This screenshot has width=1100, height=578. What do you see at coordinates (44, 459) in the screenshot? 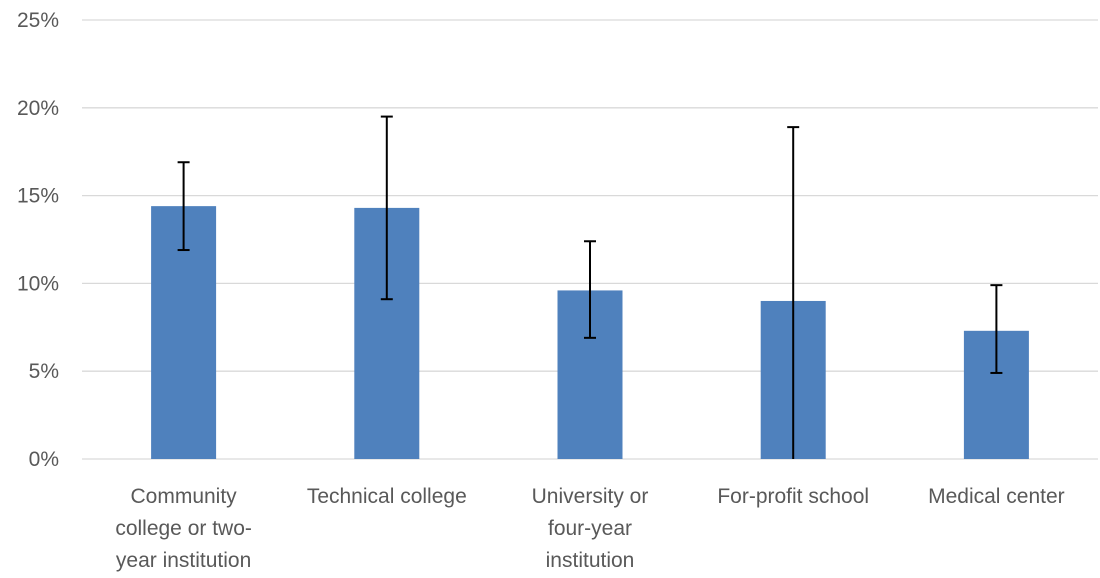
I see `y-tick-label: 0%` at bounding box center [44, 459].